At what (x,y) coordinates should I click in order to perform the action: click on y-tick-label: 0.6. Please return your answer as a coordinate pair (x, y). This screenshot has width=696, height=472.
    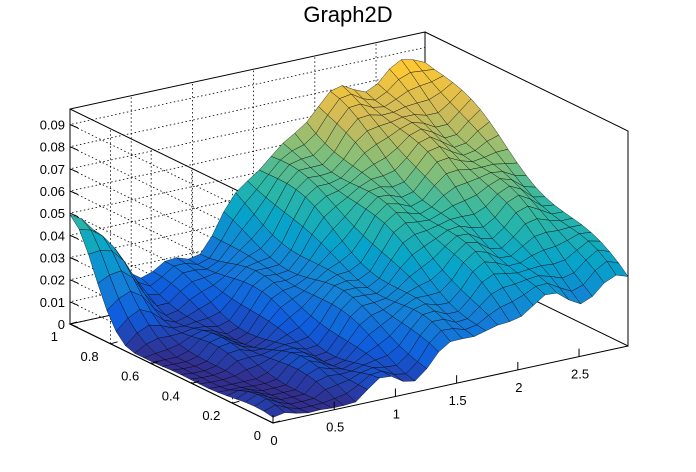
    Looking at the image, I should click on (130, 376).